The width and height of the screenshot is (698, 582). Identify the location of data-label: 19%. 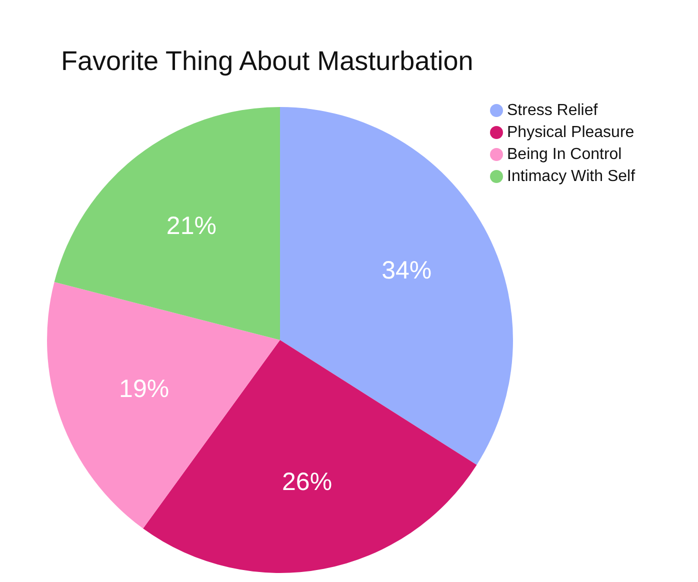
(144, 388).